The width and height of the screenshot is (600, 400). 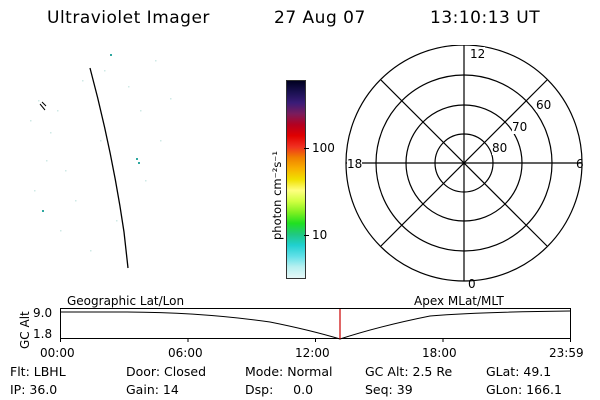 I want to click on colorbar-tick-label-10: 10, so click(x=320, y=235).